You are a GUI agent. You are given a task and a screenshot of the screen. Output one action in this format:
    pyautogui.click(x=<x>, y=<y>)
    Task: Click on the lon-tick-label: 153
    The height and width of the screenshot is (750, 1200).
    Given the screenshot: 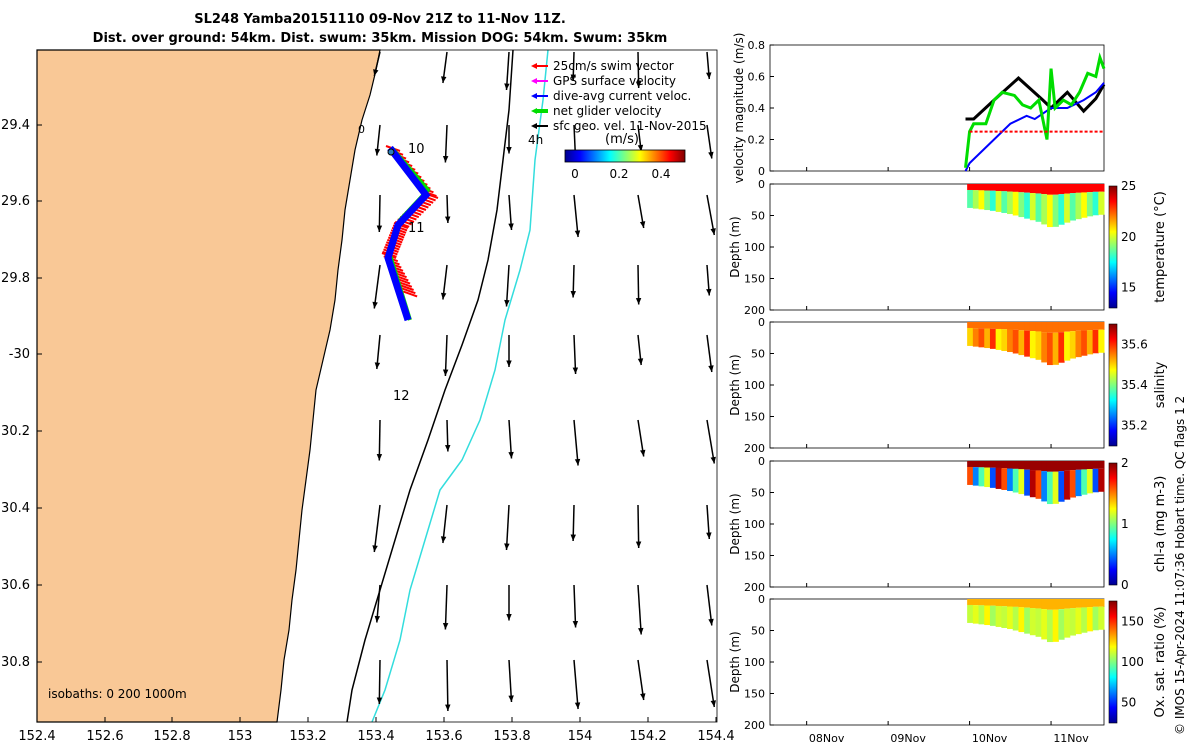 What is the action you would take?
    pyautogui.click(x=240, y=736)
    